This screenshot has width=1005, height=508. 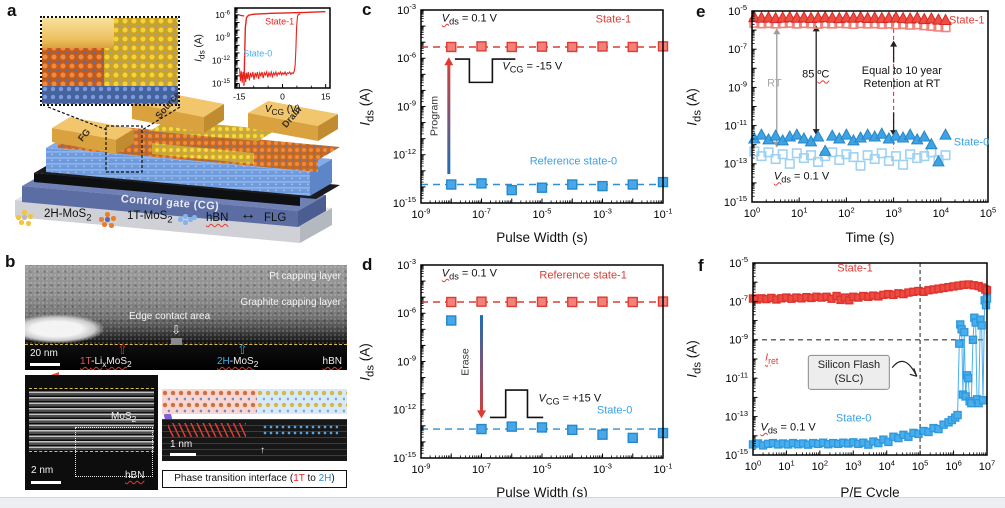 I want to click on white-down-arrow-icon: ⇩, so click(x=176, y=330).